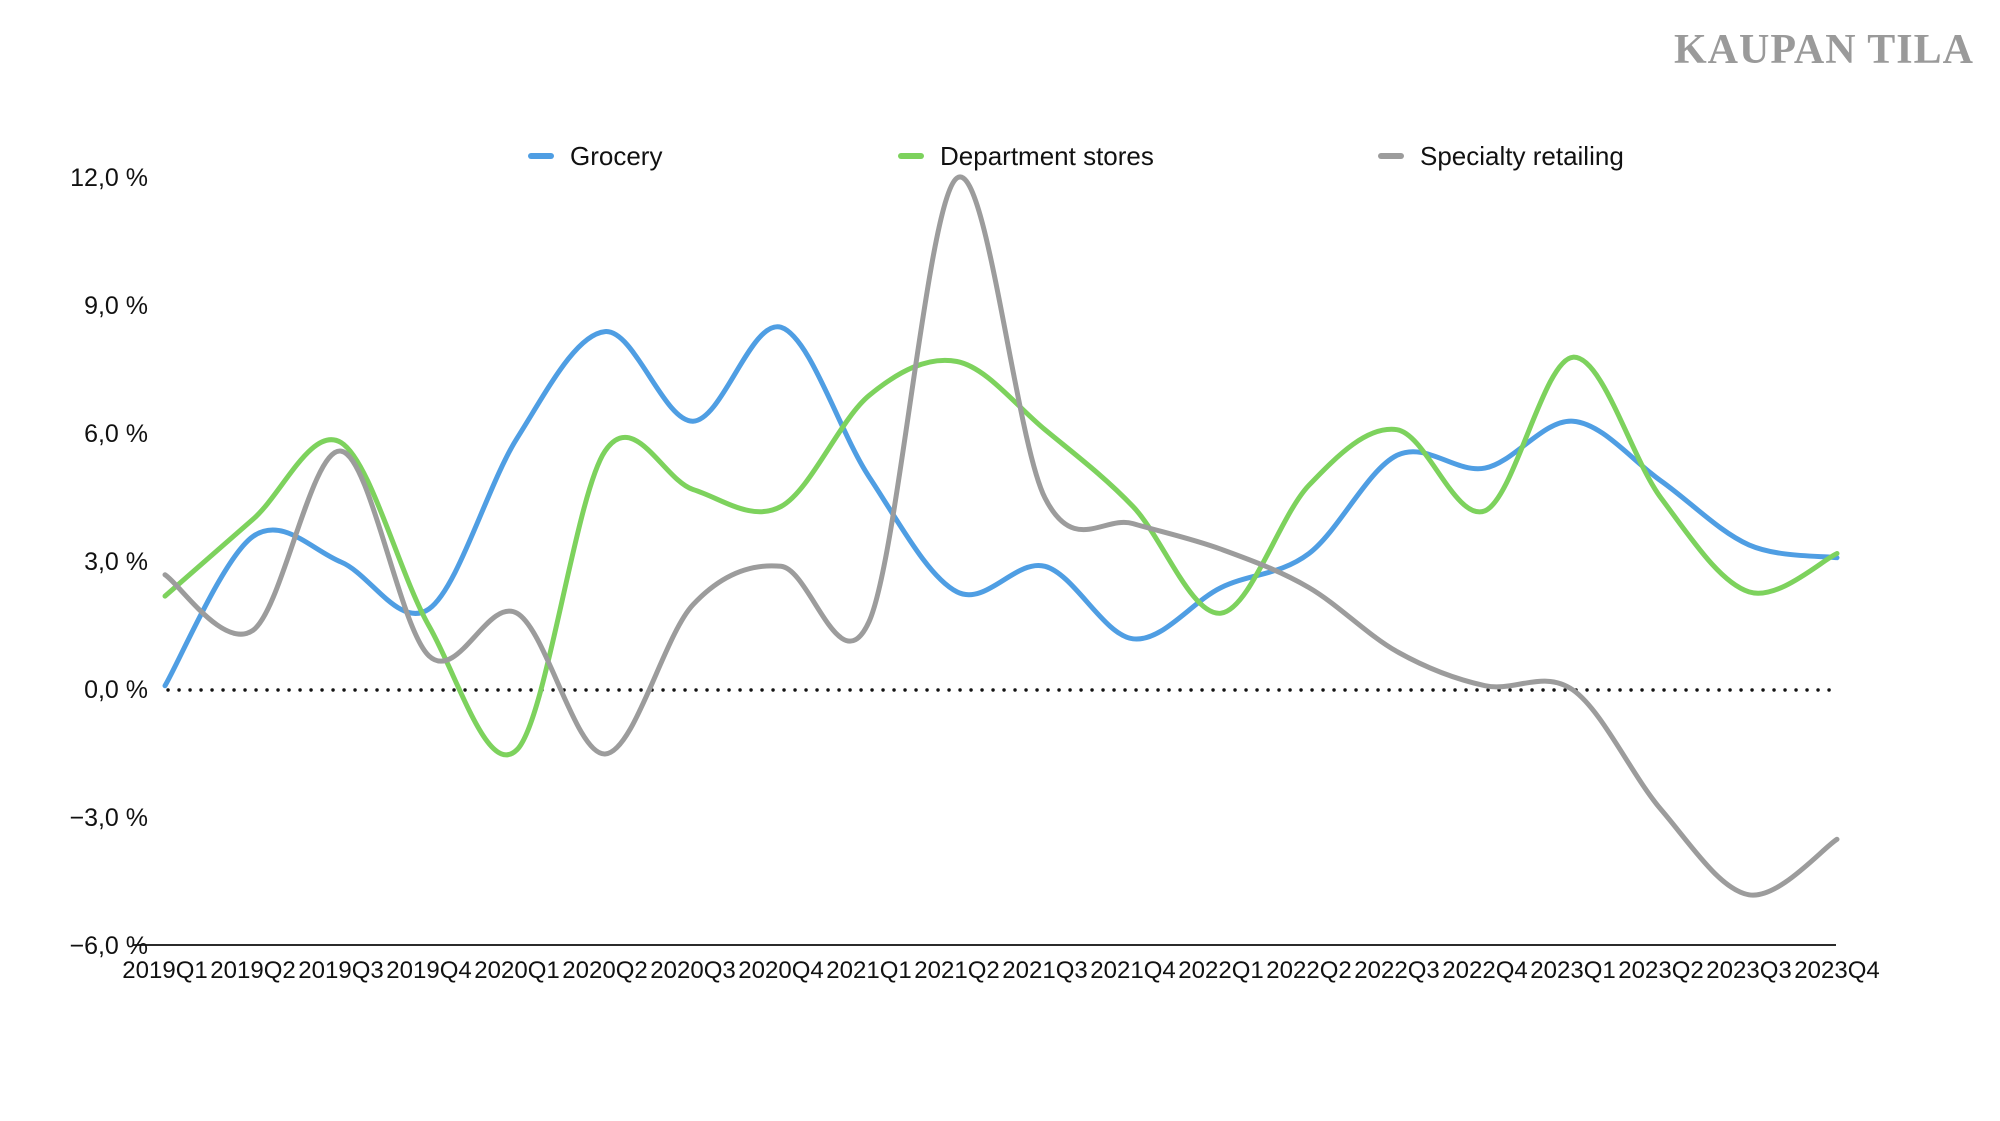 This screenshot has width=2000, height=1121. What do you see at coordinates (693, 970) in the screenshot?
I see `x-tick-label: 2020Q3` at bounding box center [693, 970].